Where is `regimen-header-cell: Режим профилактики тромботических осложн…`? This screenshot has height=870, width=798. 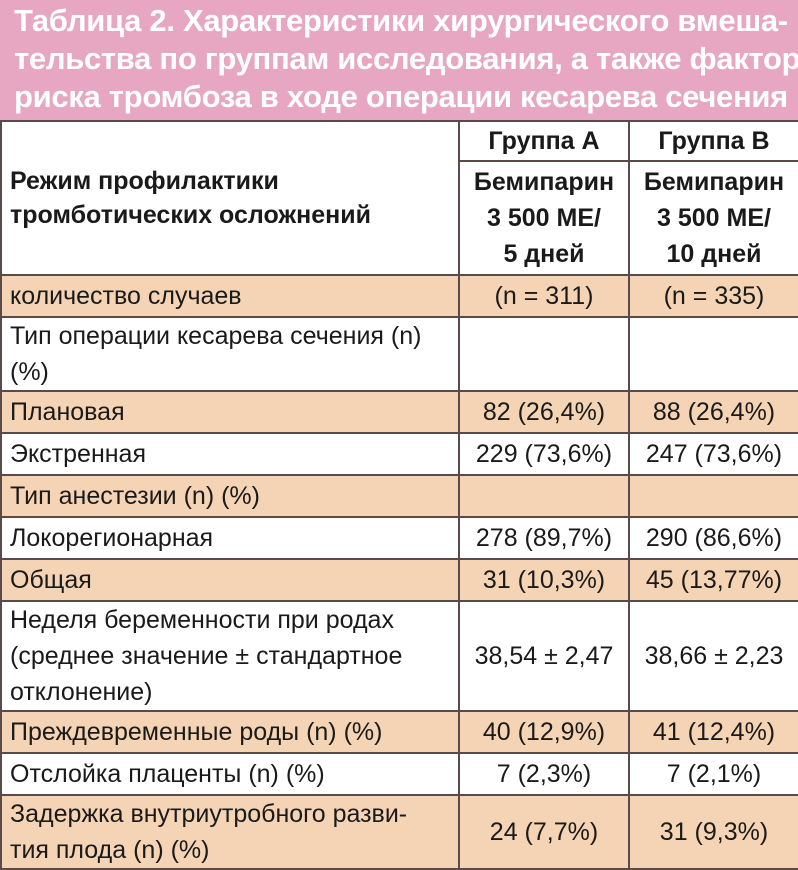 regimen-header-cell: Режим профилактики тромботических осложн… is located at coordinates (230, 198).